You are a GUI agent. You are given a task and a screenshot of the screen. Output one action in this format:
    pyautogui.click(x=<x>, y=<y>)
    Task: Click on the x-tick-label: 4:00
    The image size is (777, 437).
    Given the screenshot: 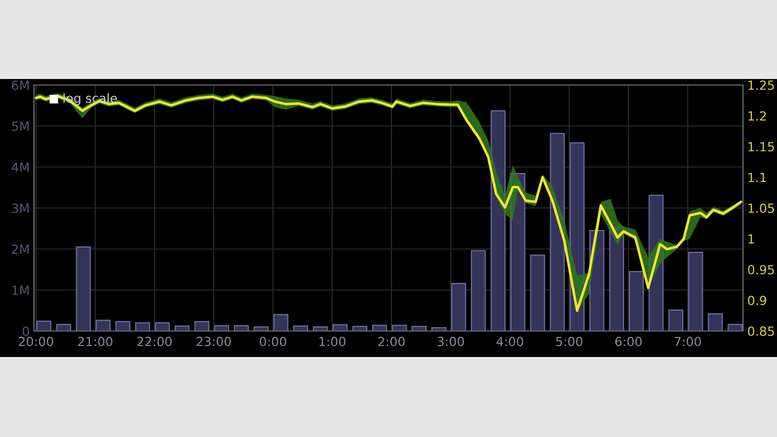 What is the action you would take?
    pyautogui.click(x=510, y=341)
    